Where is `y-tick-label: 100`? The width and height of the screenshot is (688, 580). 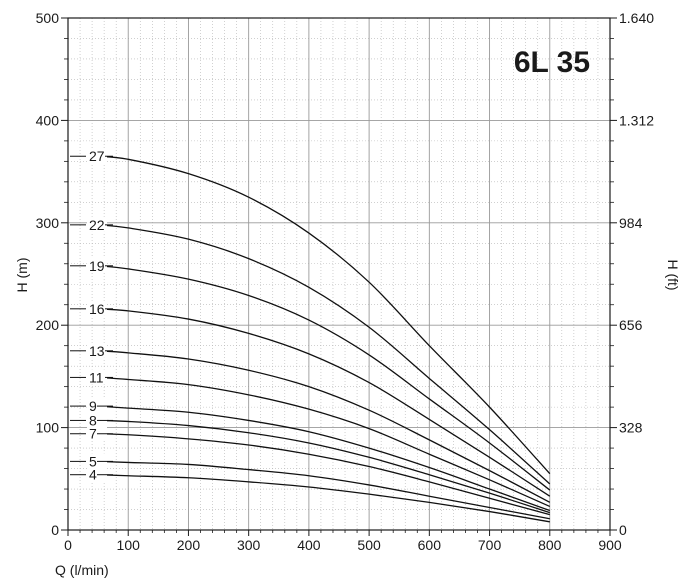 y-tick-label: 100 is located at coordinates (48, 428).